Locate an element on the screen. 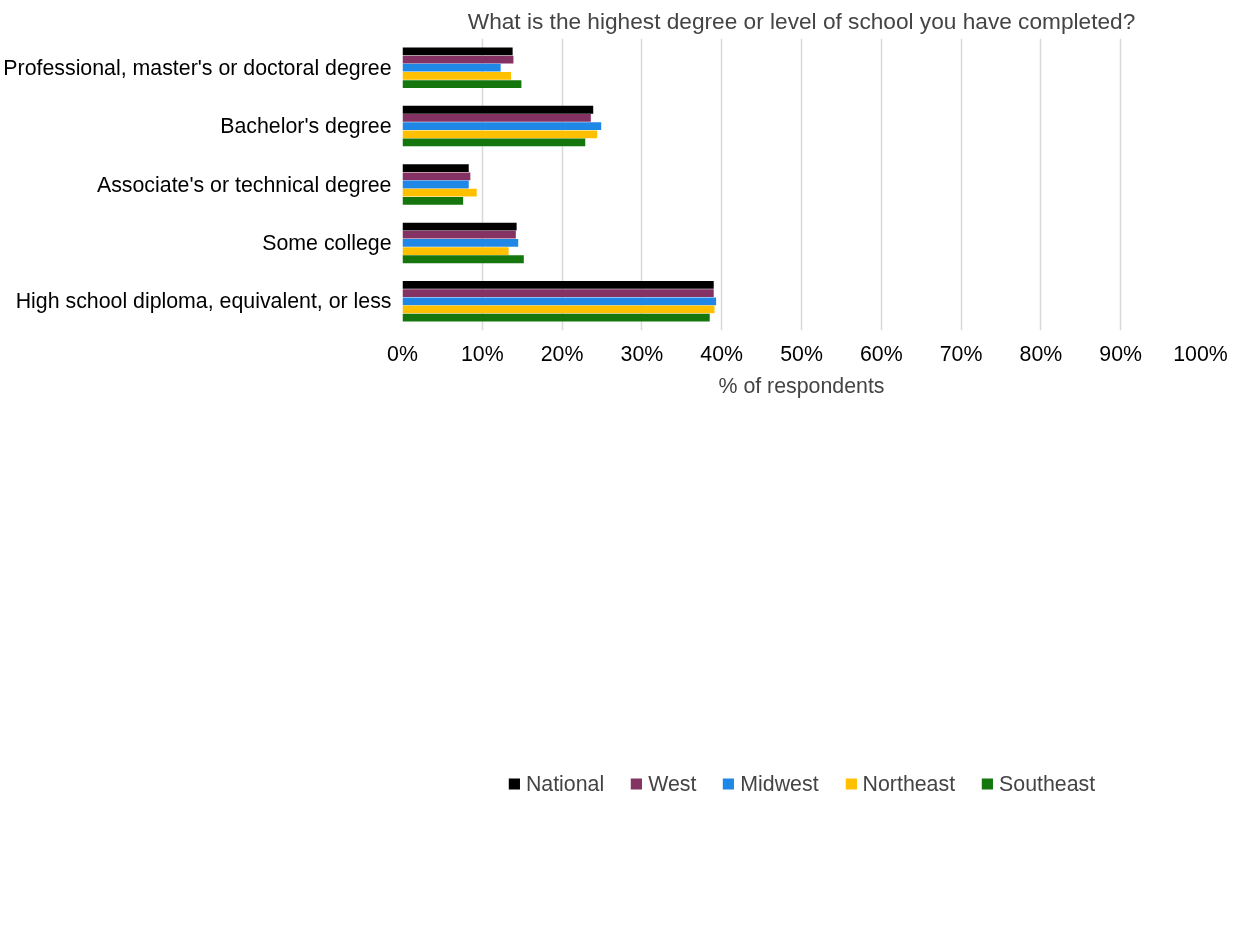 The height and width of the screenshot is (928, 1247). legend-label: Midwest is located at coordinates (779, 784).